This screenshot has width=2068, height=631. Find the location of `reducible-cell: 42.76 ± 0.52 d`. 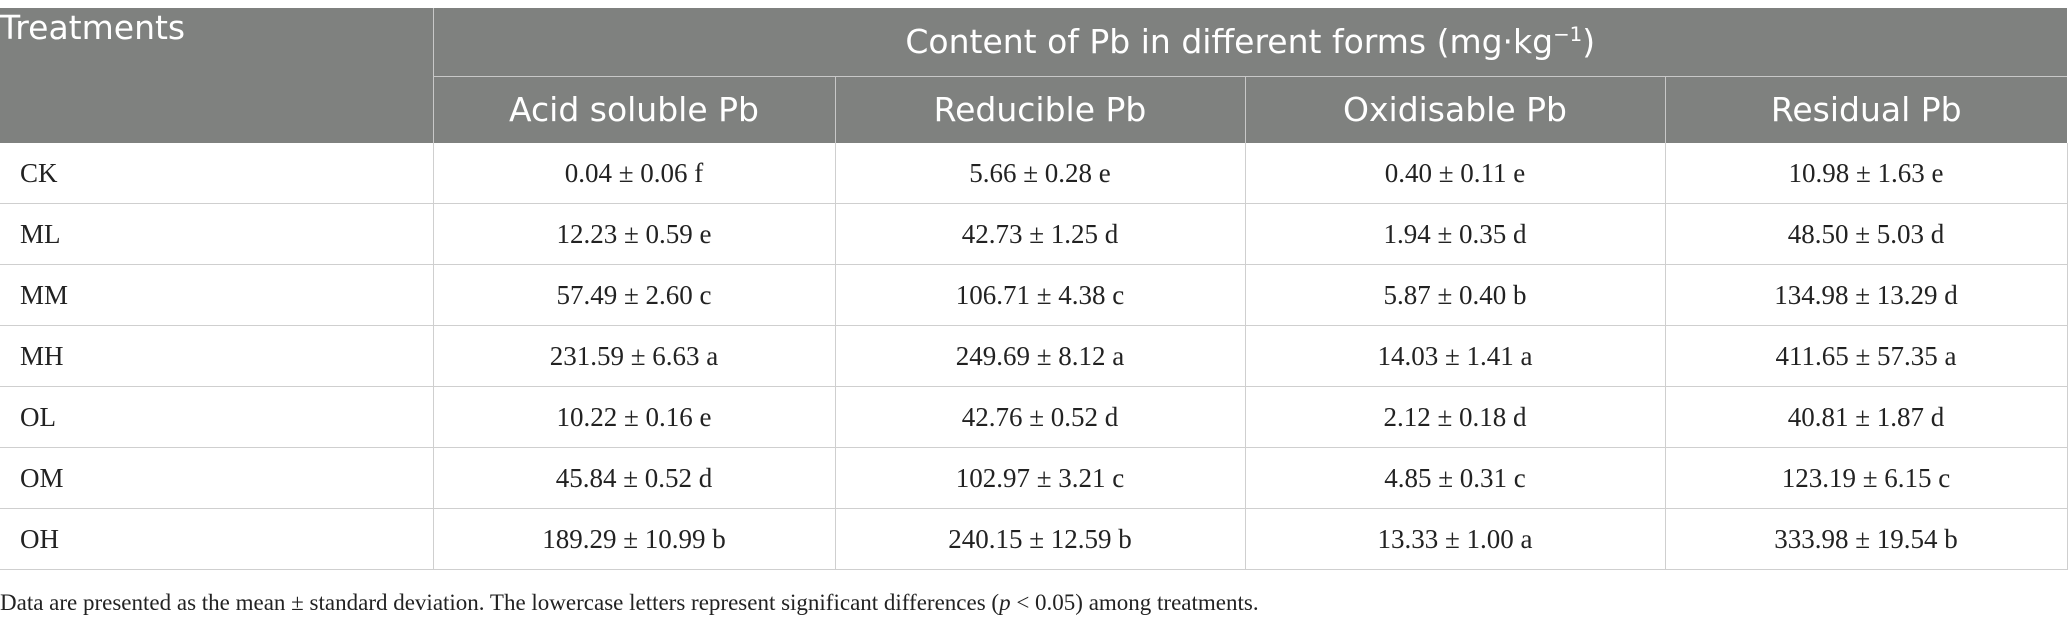

reducible-cell: 42.76 ± 0.52 d is located at coordinates (1040, 417).